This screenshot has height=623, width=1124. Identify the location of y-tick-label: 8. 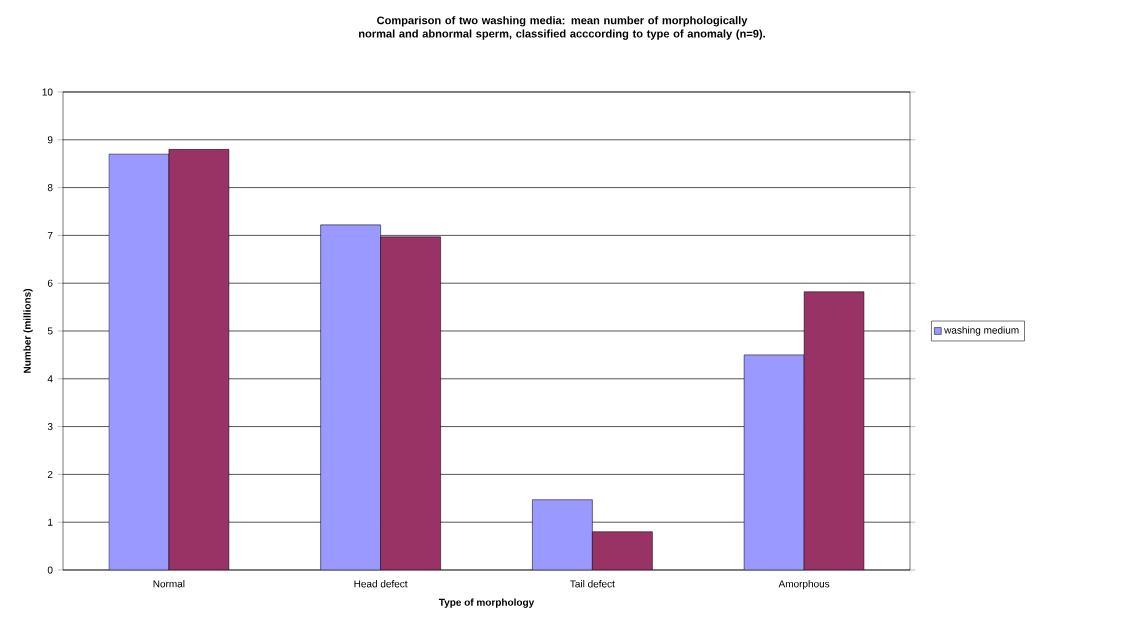
(50, 188).